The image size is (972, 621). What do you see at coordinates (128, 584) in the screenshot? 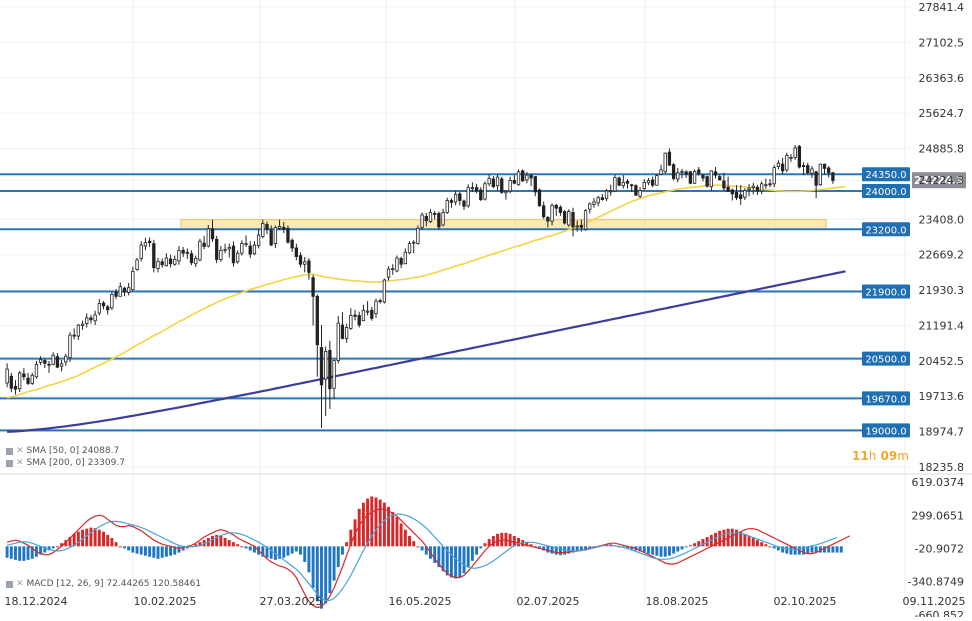
I see `macd-value-1: 72.44265` at bounding box center [128, 584].